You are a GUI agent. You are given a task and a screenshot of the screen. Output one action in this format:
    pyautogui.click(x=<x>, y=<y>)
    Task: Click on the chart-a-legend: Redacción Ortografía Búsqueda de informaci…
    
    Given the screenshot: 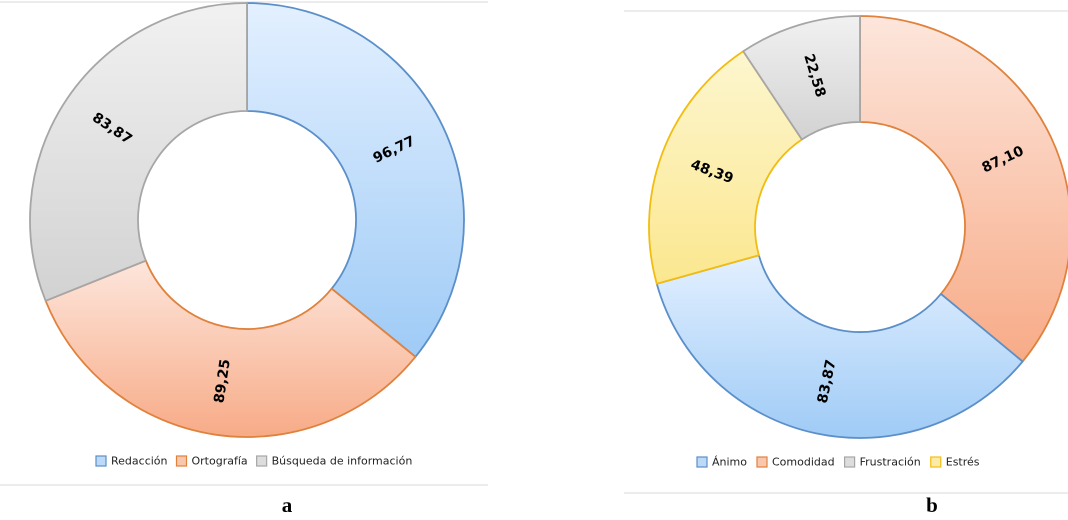 What is the action you would take?
    pyautogui.click(x=254, y=461)
    